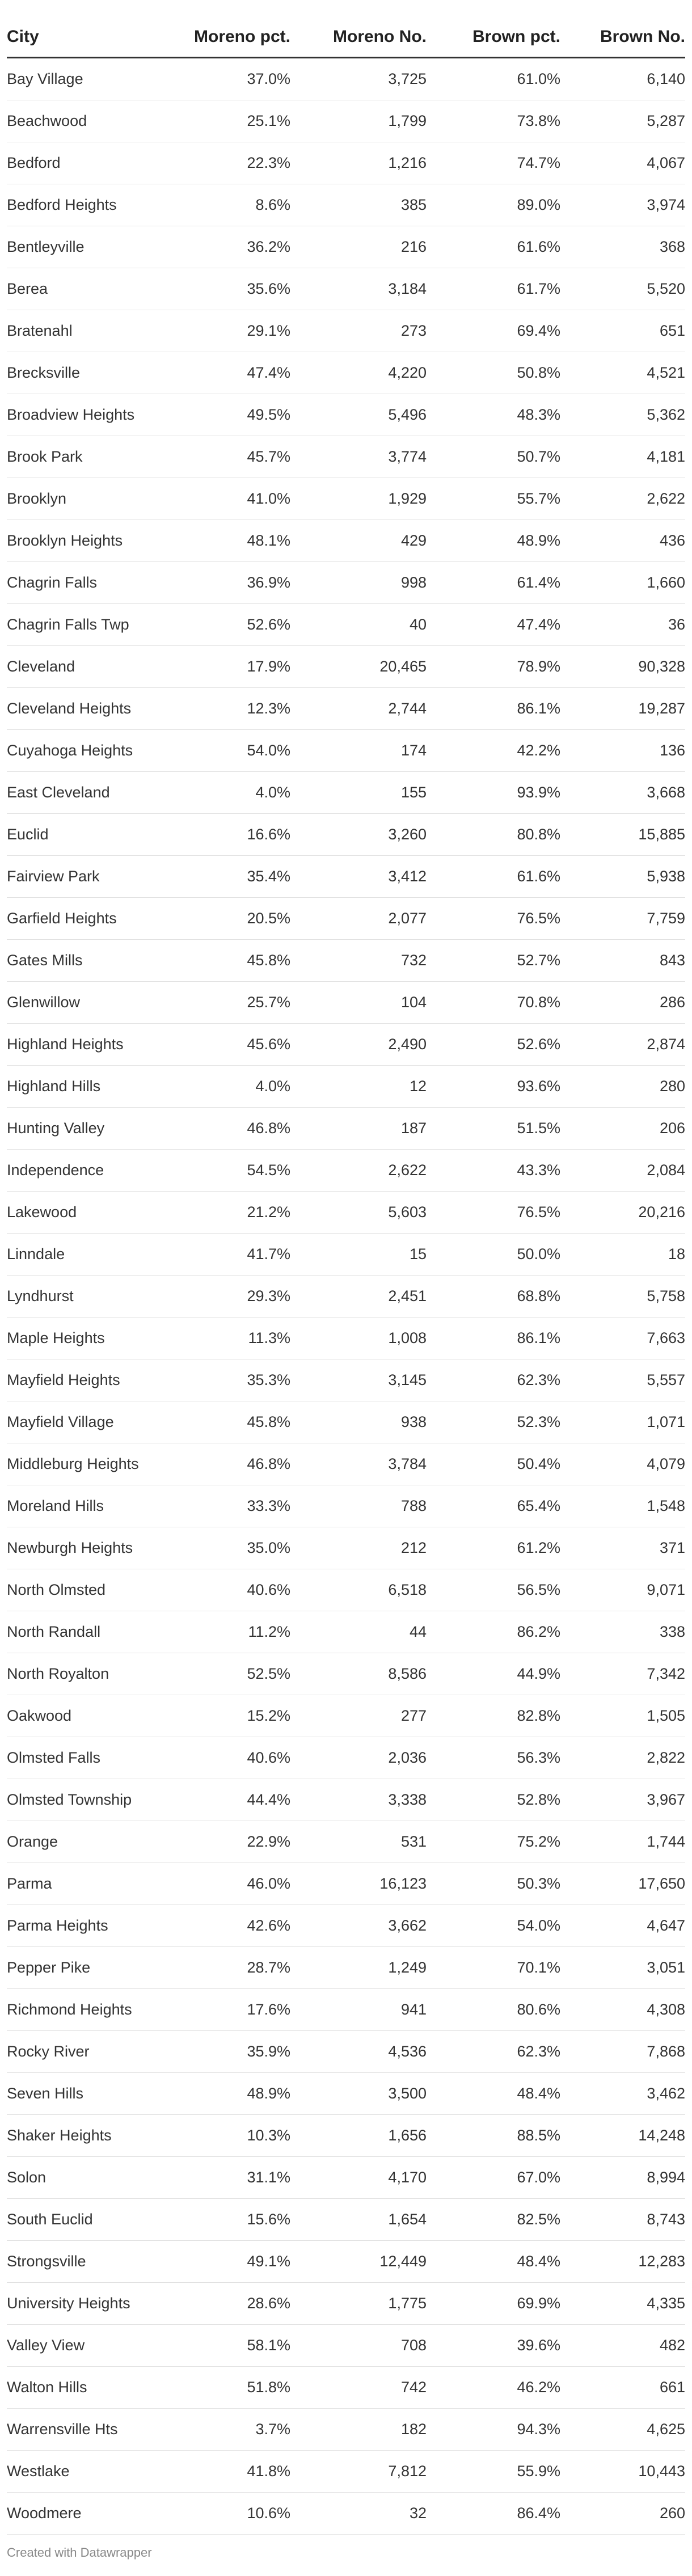 The image size is (692, 2576). Describe the element at coordinates (494, 2177) in the screenshot. I see `cell-brown-pct: 67.0%` at that location.